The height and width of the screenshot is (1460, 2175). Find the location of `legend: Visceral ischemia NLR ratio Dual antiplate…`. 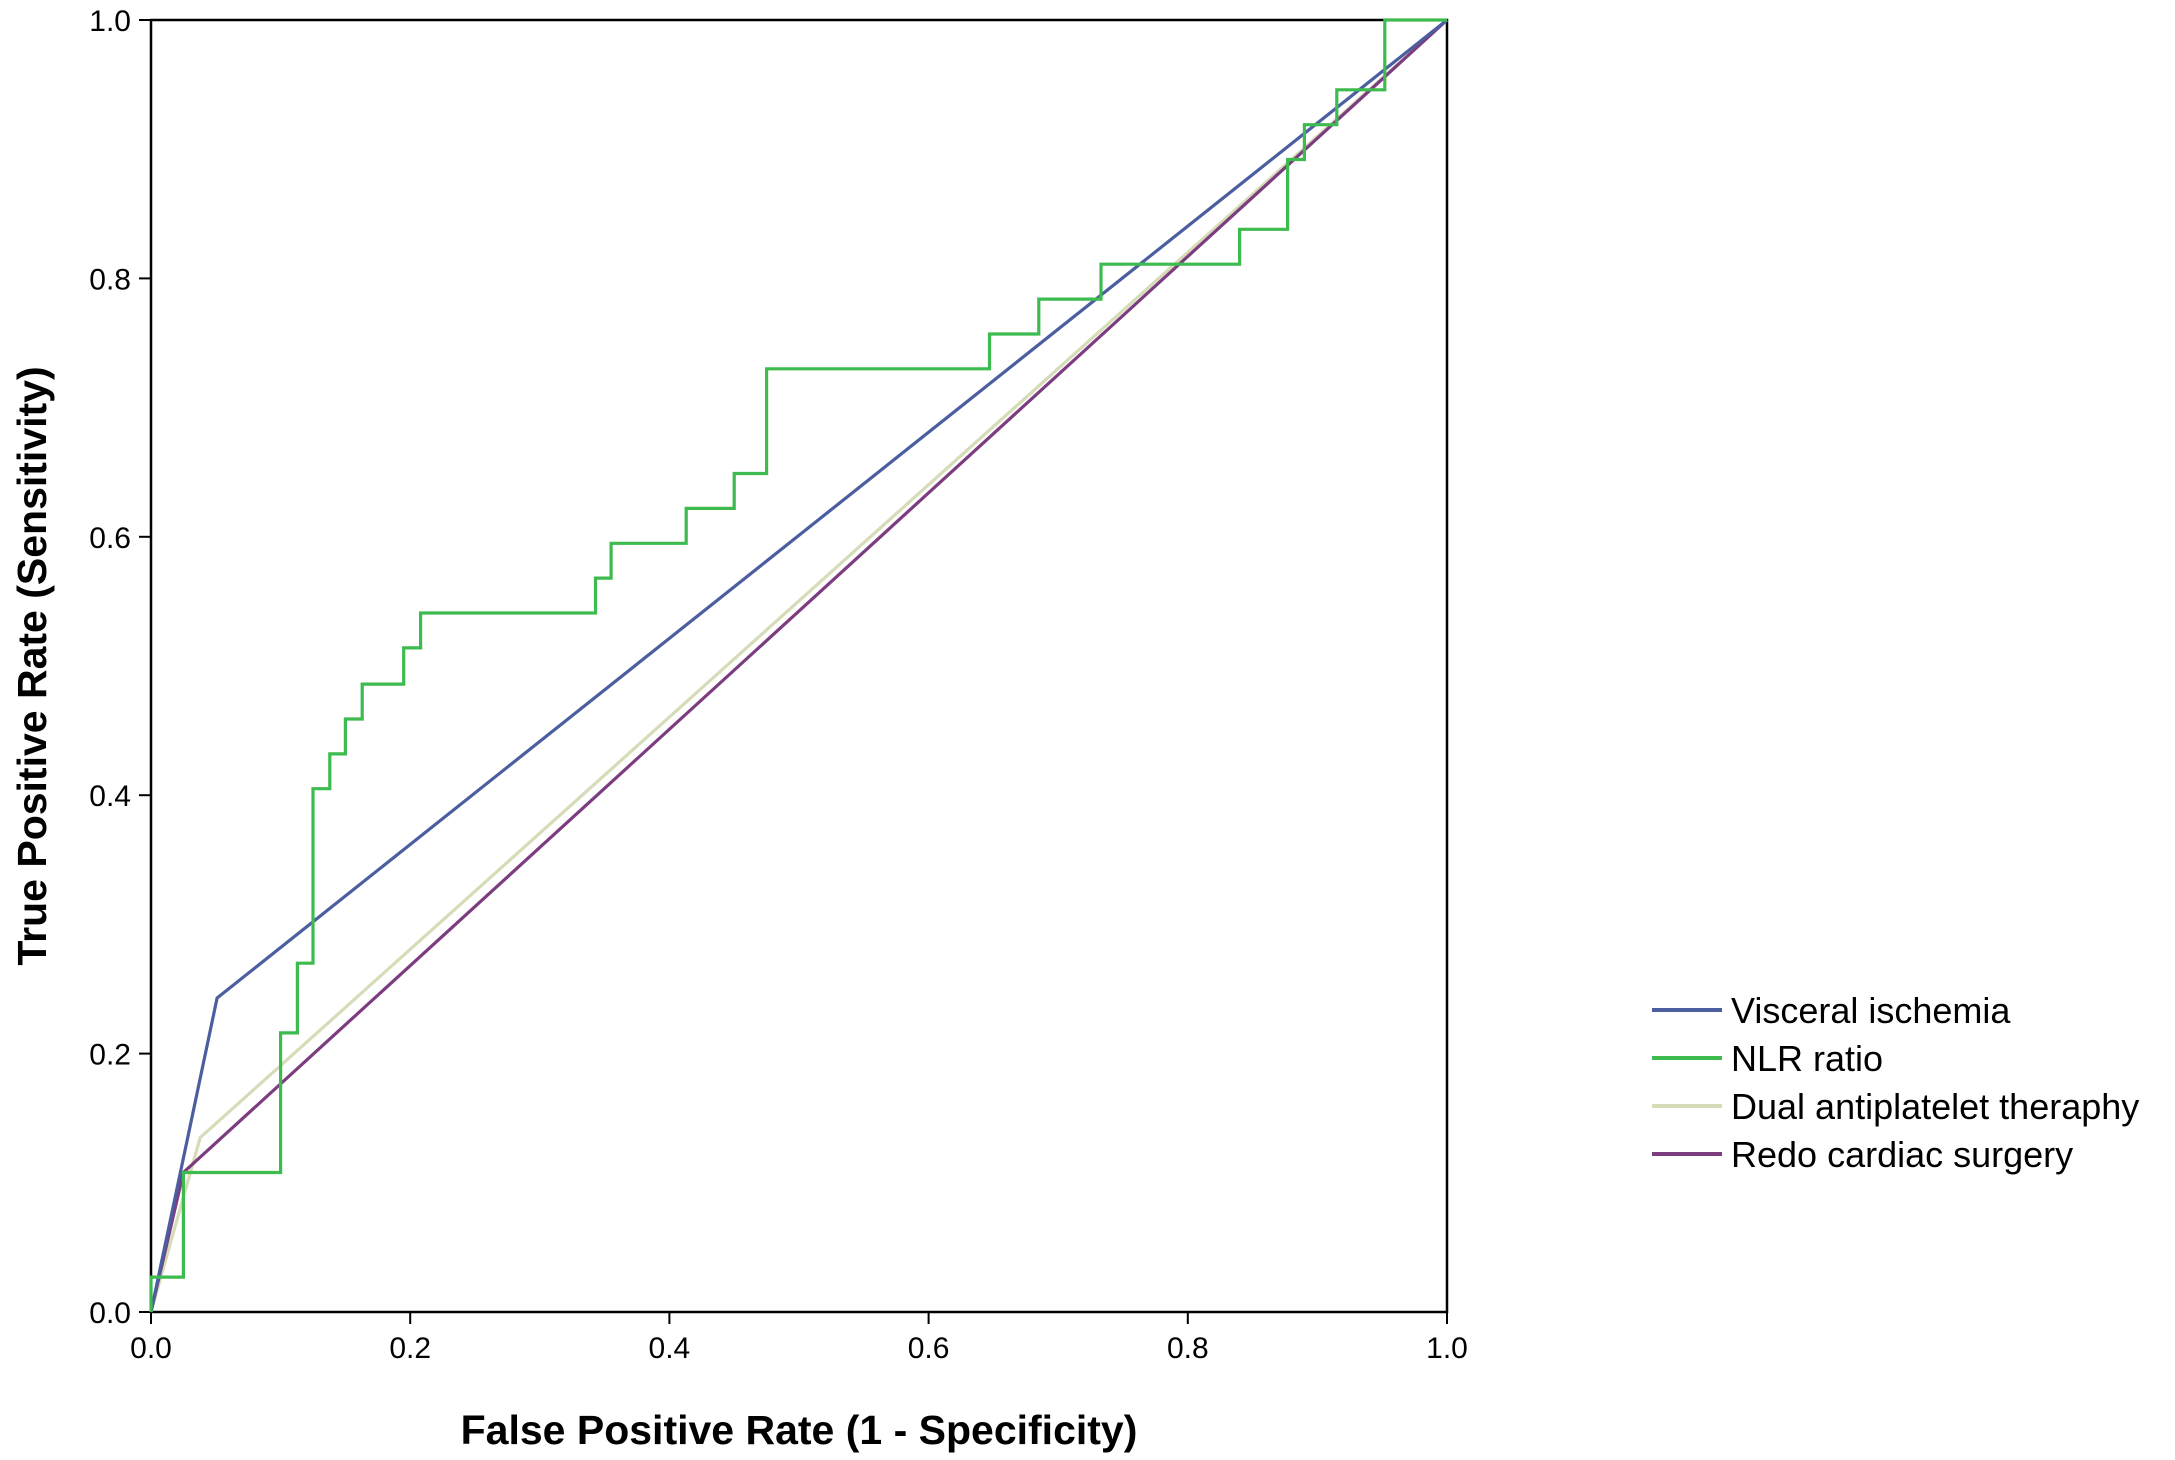

legend: Visceral ischemia NLR ratio Dual antiplate… is located at coordinates (1895, 1082).